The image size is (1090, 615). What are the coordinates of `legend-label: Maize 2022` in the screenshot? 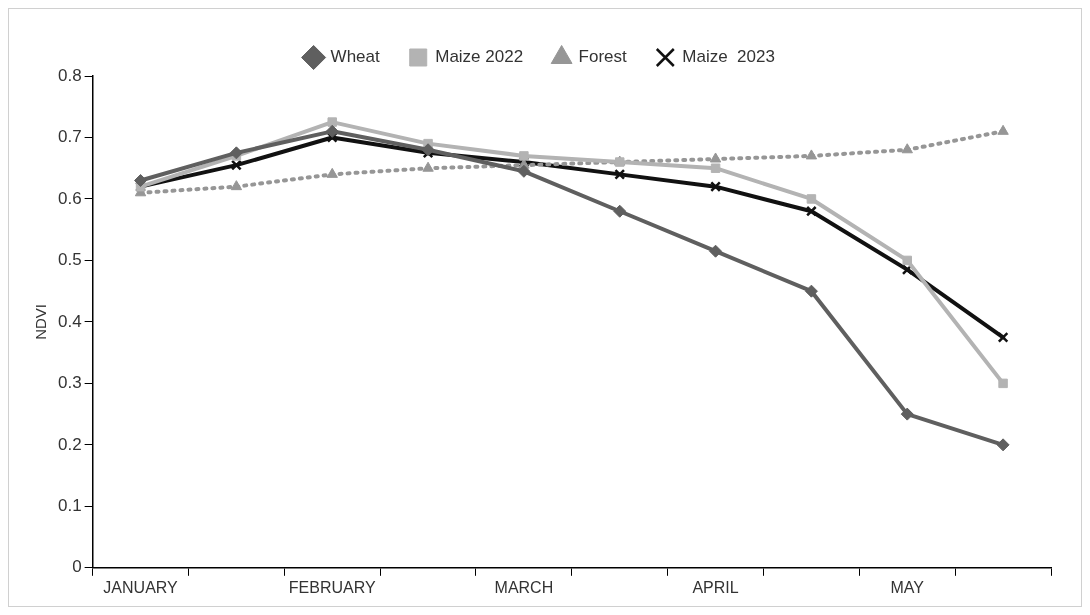 It's located at (479, 57).